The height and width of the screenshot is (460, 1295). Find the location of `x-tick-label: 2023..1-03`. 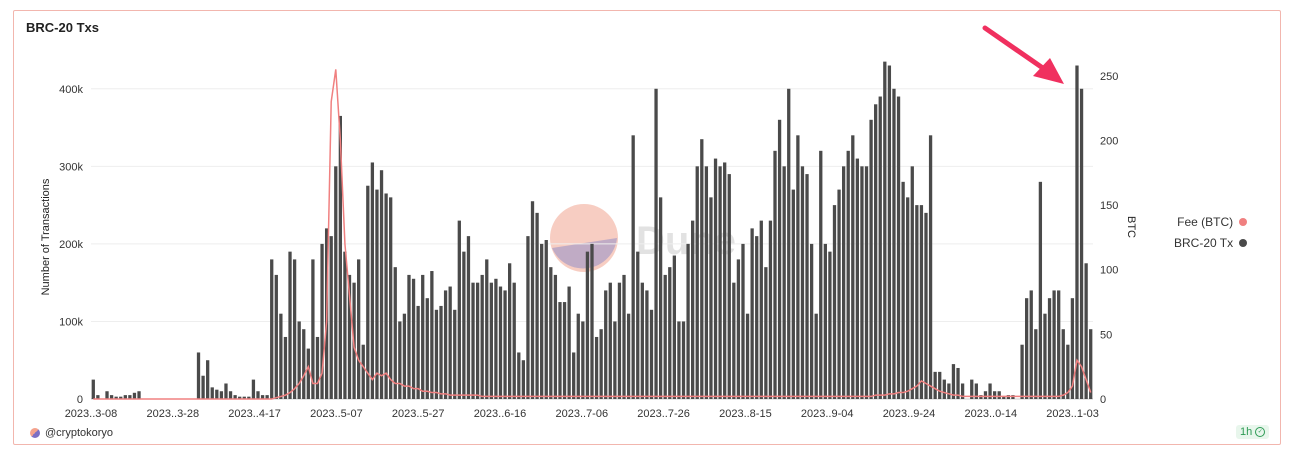

x-tick-label: 2023..1-03 is located at coordinates (1072, 414).